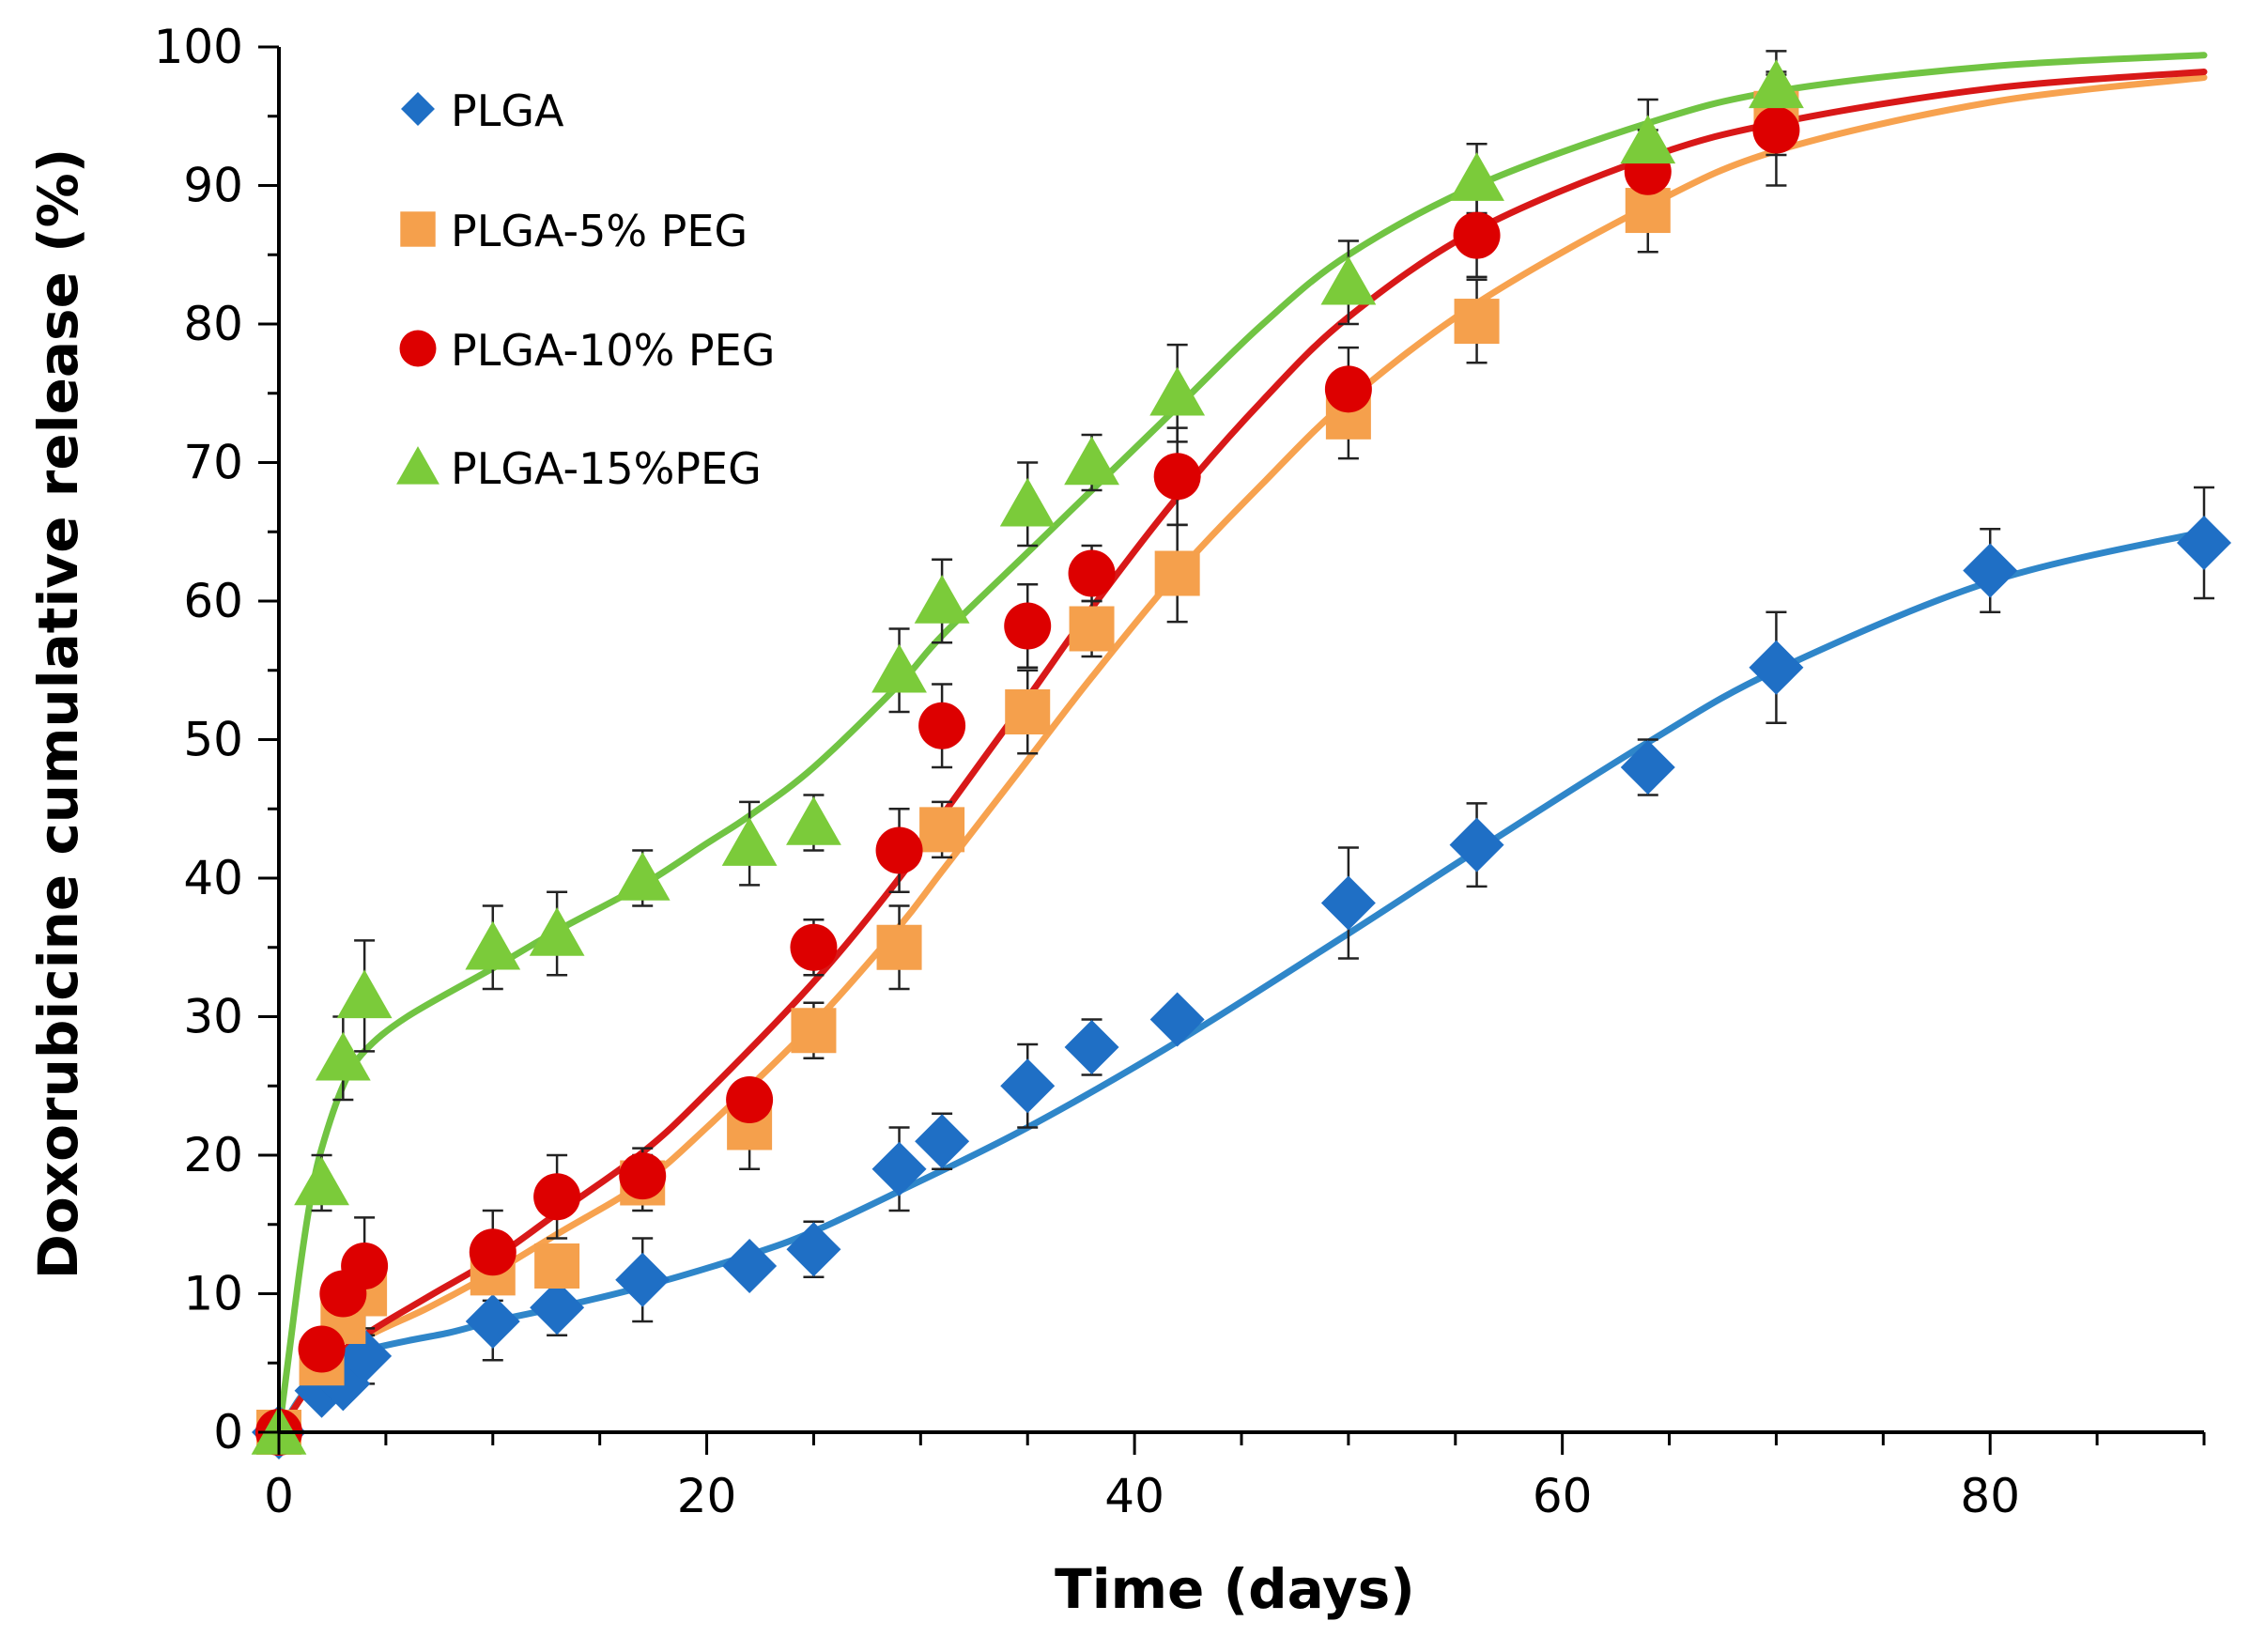 The image size is (2251, 1652). I want to click on x-axis-title: Time (days), so click(1235, 1589).